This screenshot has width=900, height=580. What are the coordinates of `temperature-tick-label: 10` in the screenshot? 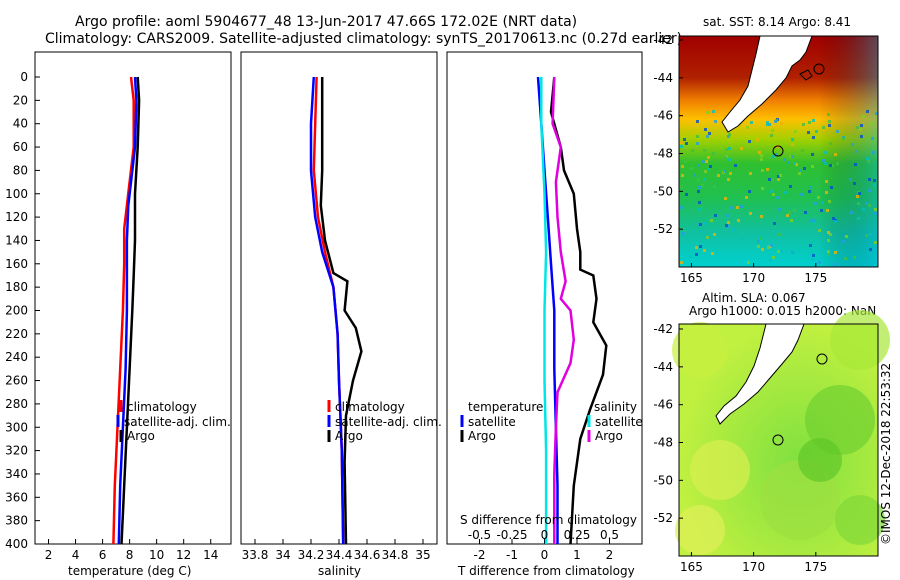 It's located at (156, 555).